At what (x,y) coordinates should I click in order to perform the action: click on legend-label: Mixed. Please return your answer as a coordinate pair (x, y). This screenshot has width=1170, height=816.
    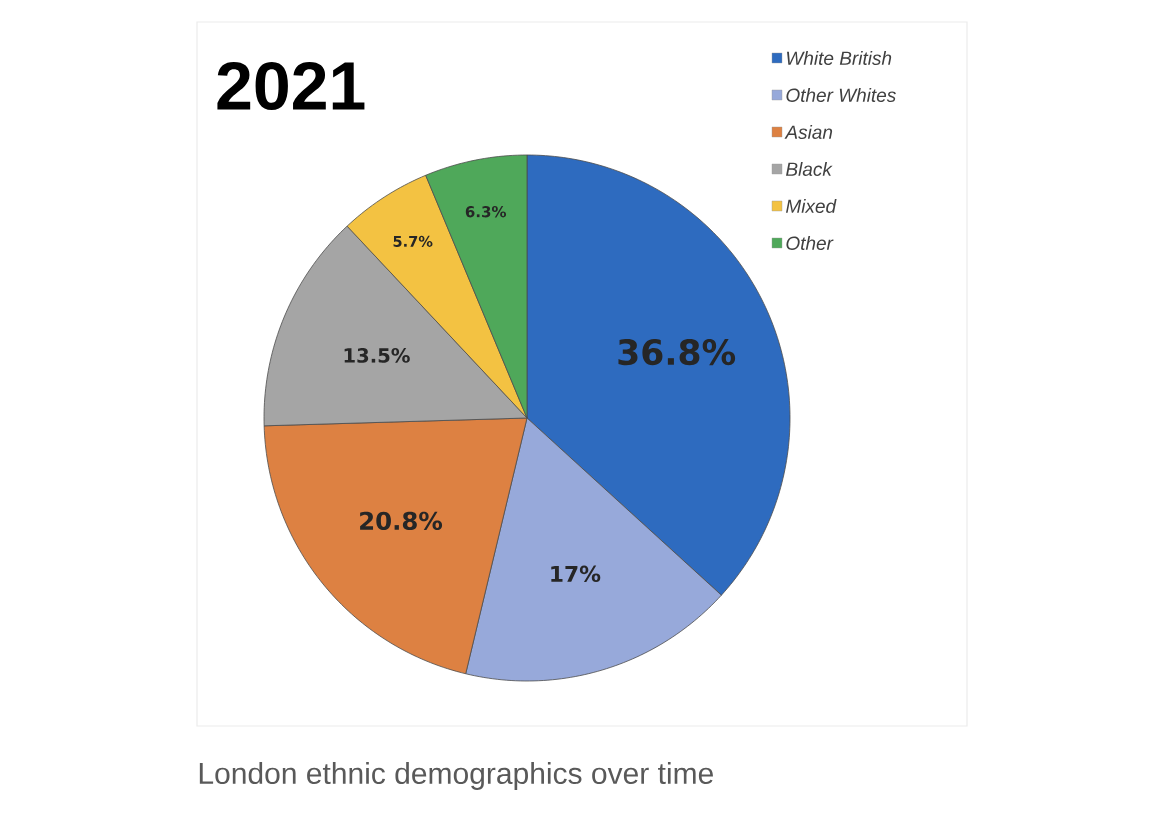
    Looking at the image, I should click on (811, 206).